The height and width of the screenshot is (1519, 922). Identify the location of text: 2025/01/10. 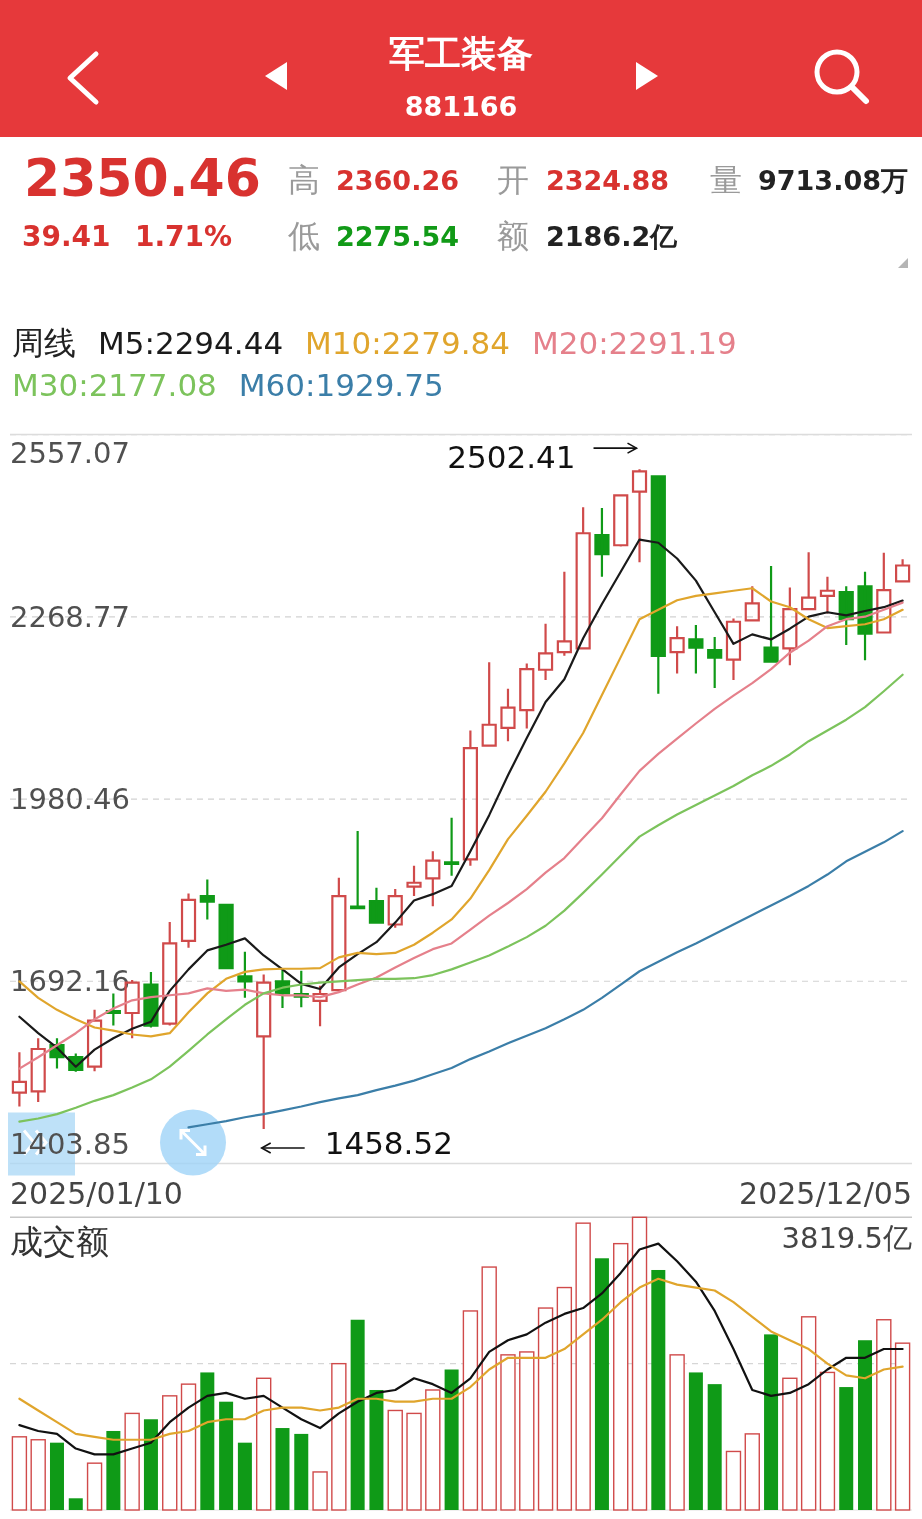
(96, 1193).